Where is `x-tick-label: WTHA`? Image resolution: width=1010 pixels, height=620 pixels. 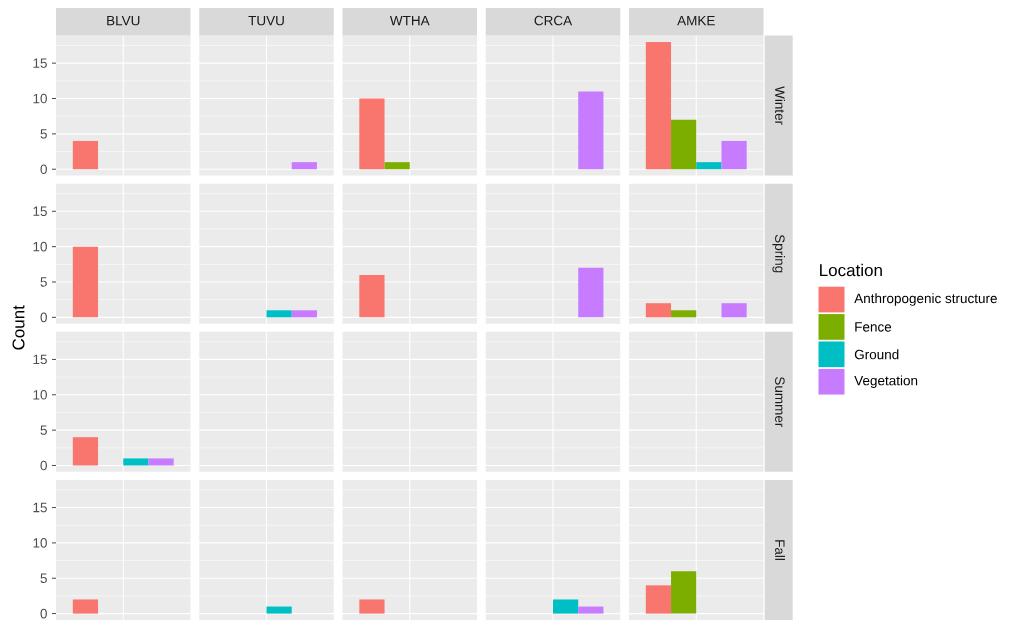
x-tick-label: WTHA is located at coordinates (409, 20).